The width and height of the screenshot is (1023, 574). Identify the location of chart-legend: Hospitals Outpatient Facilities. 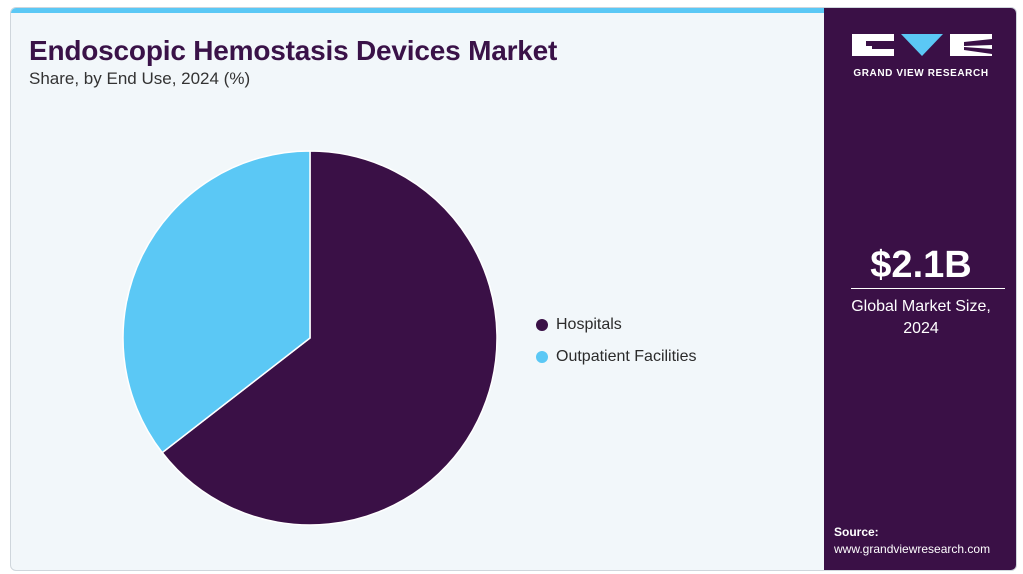
(616, 341).